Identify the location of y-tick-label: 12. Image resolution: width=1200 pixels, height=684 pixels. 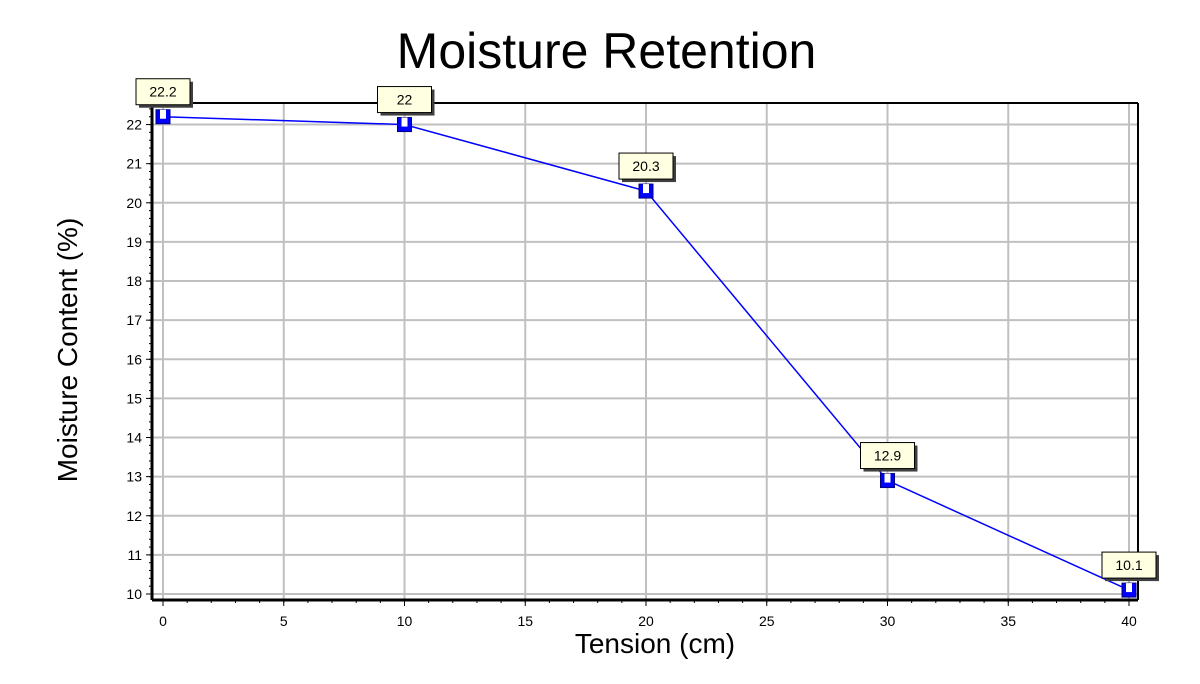
(134, 516).